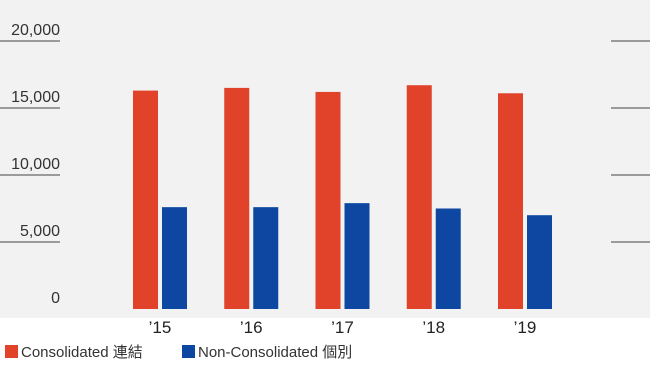 The height and width of the screenshot is (369, 650). Describe the element at coordinates (35, 97) in the screenshot. I see `y-tick-label: 15,000` at that location.